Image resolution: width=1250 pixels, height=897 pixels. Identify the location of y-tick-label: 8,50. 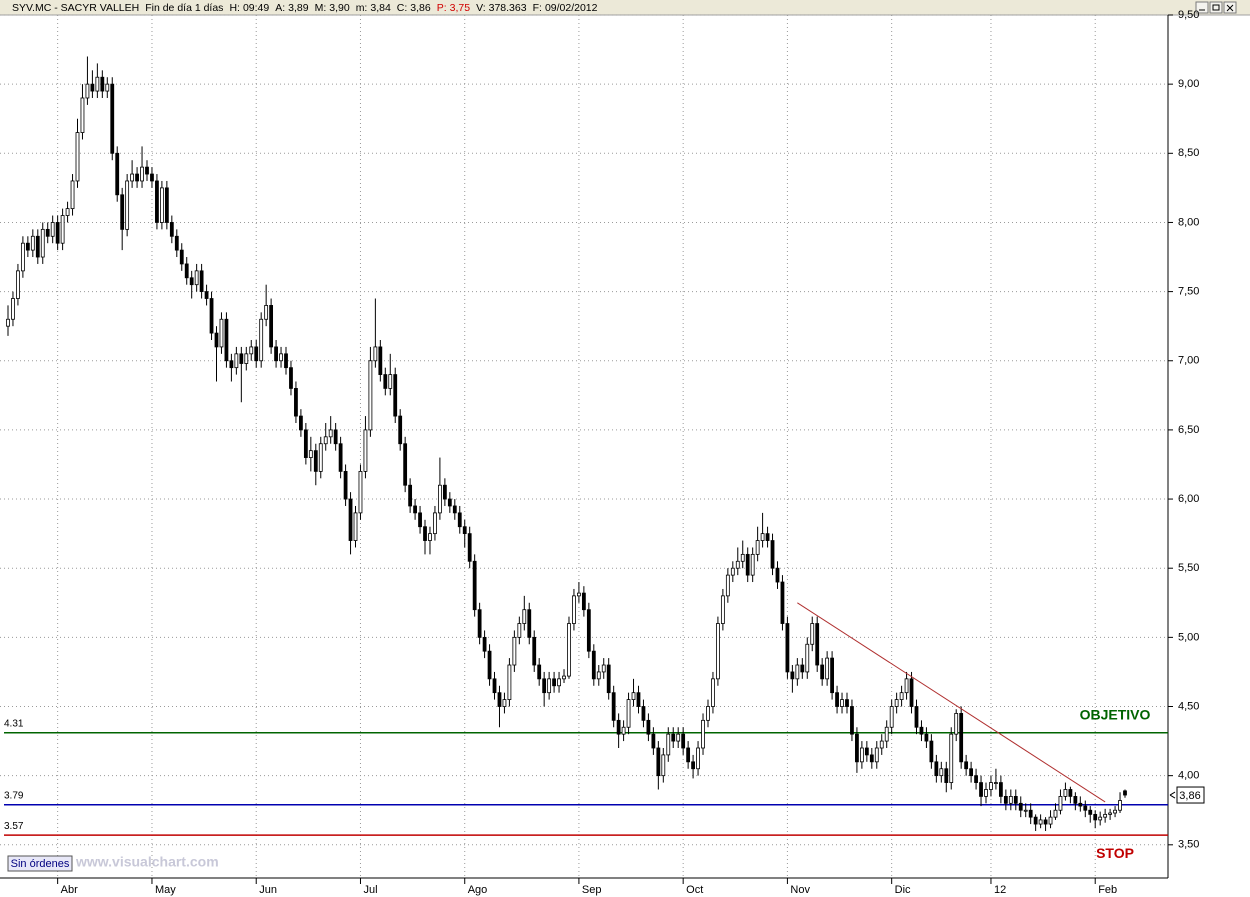
(1188, 153).